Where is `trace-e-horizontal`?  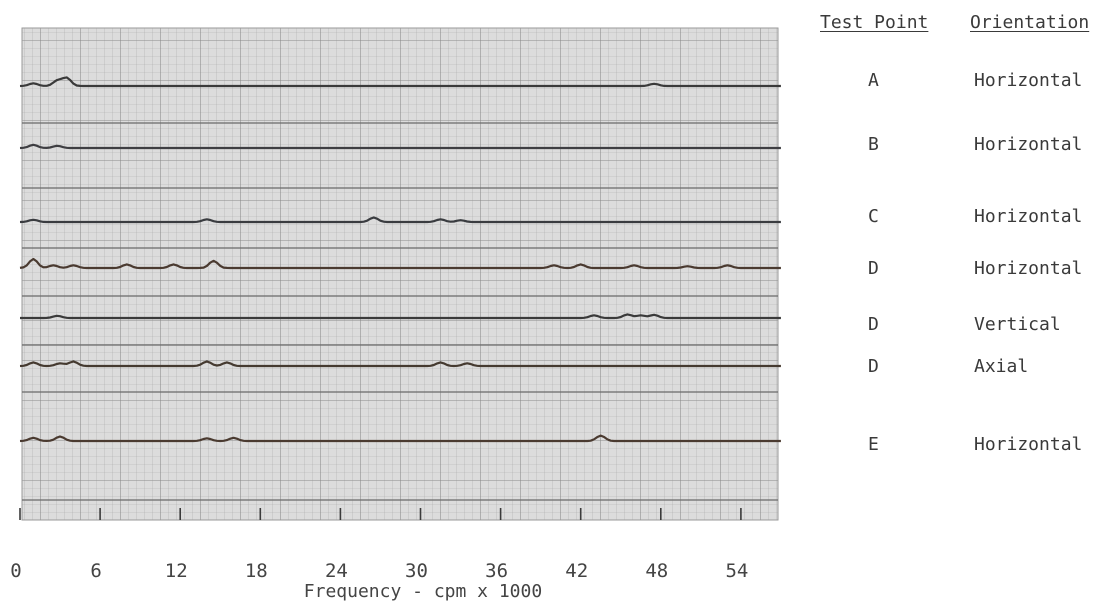 trace-e-horizontal is located at coordinates (400, 438).